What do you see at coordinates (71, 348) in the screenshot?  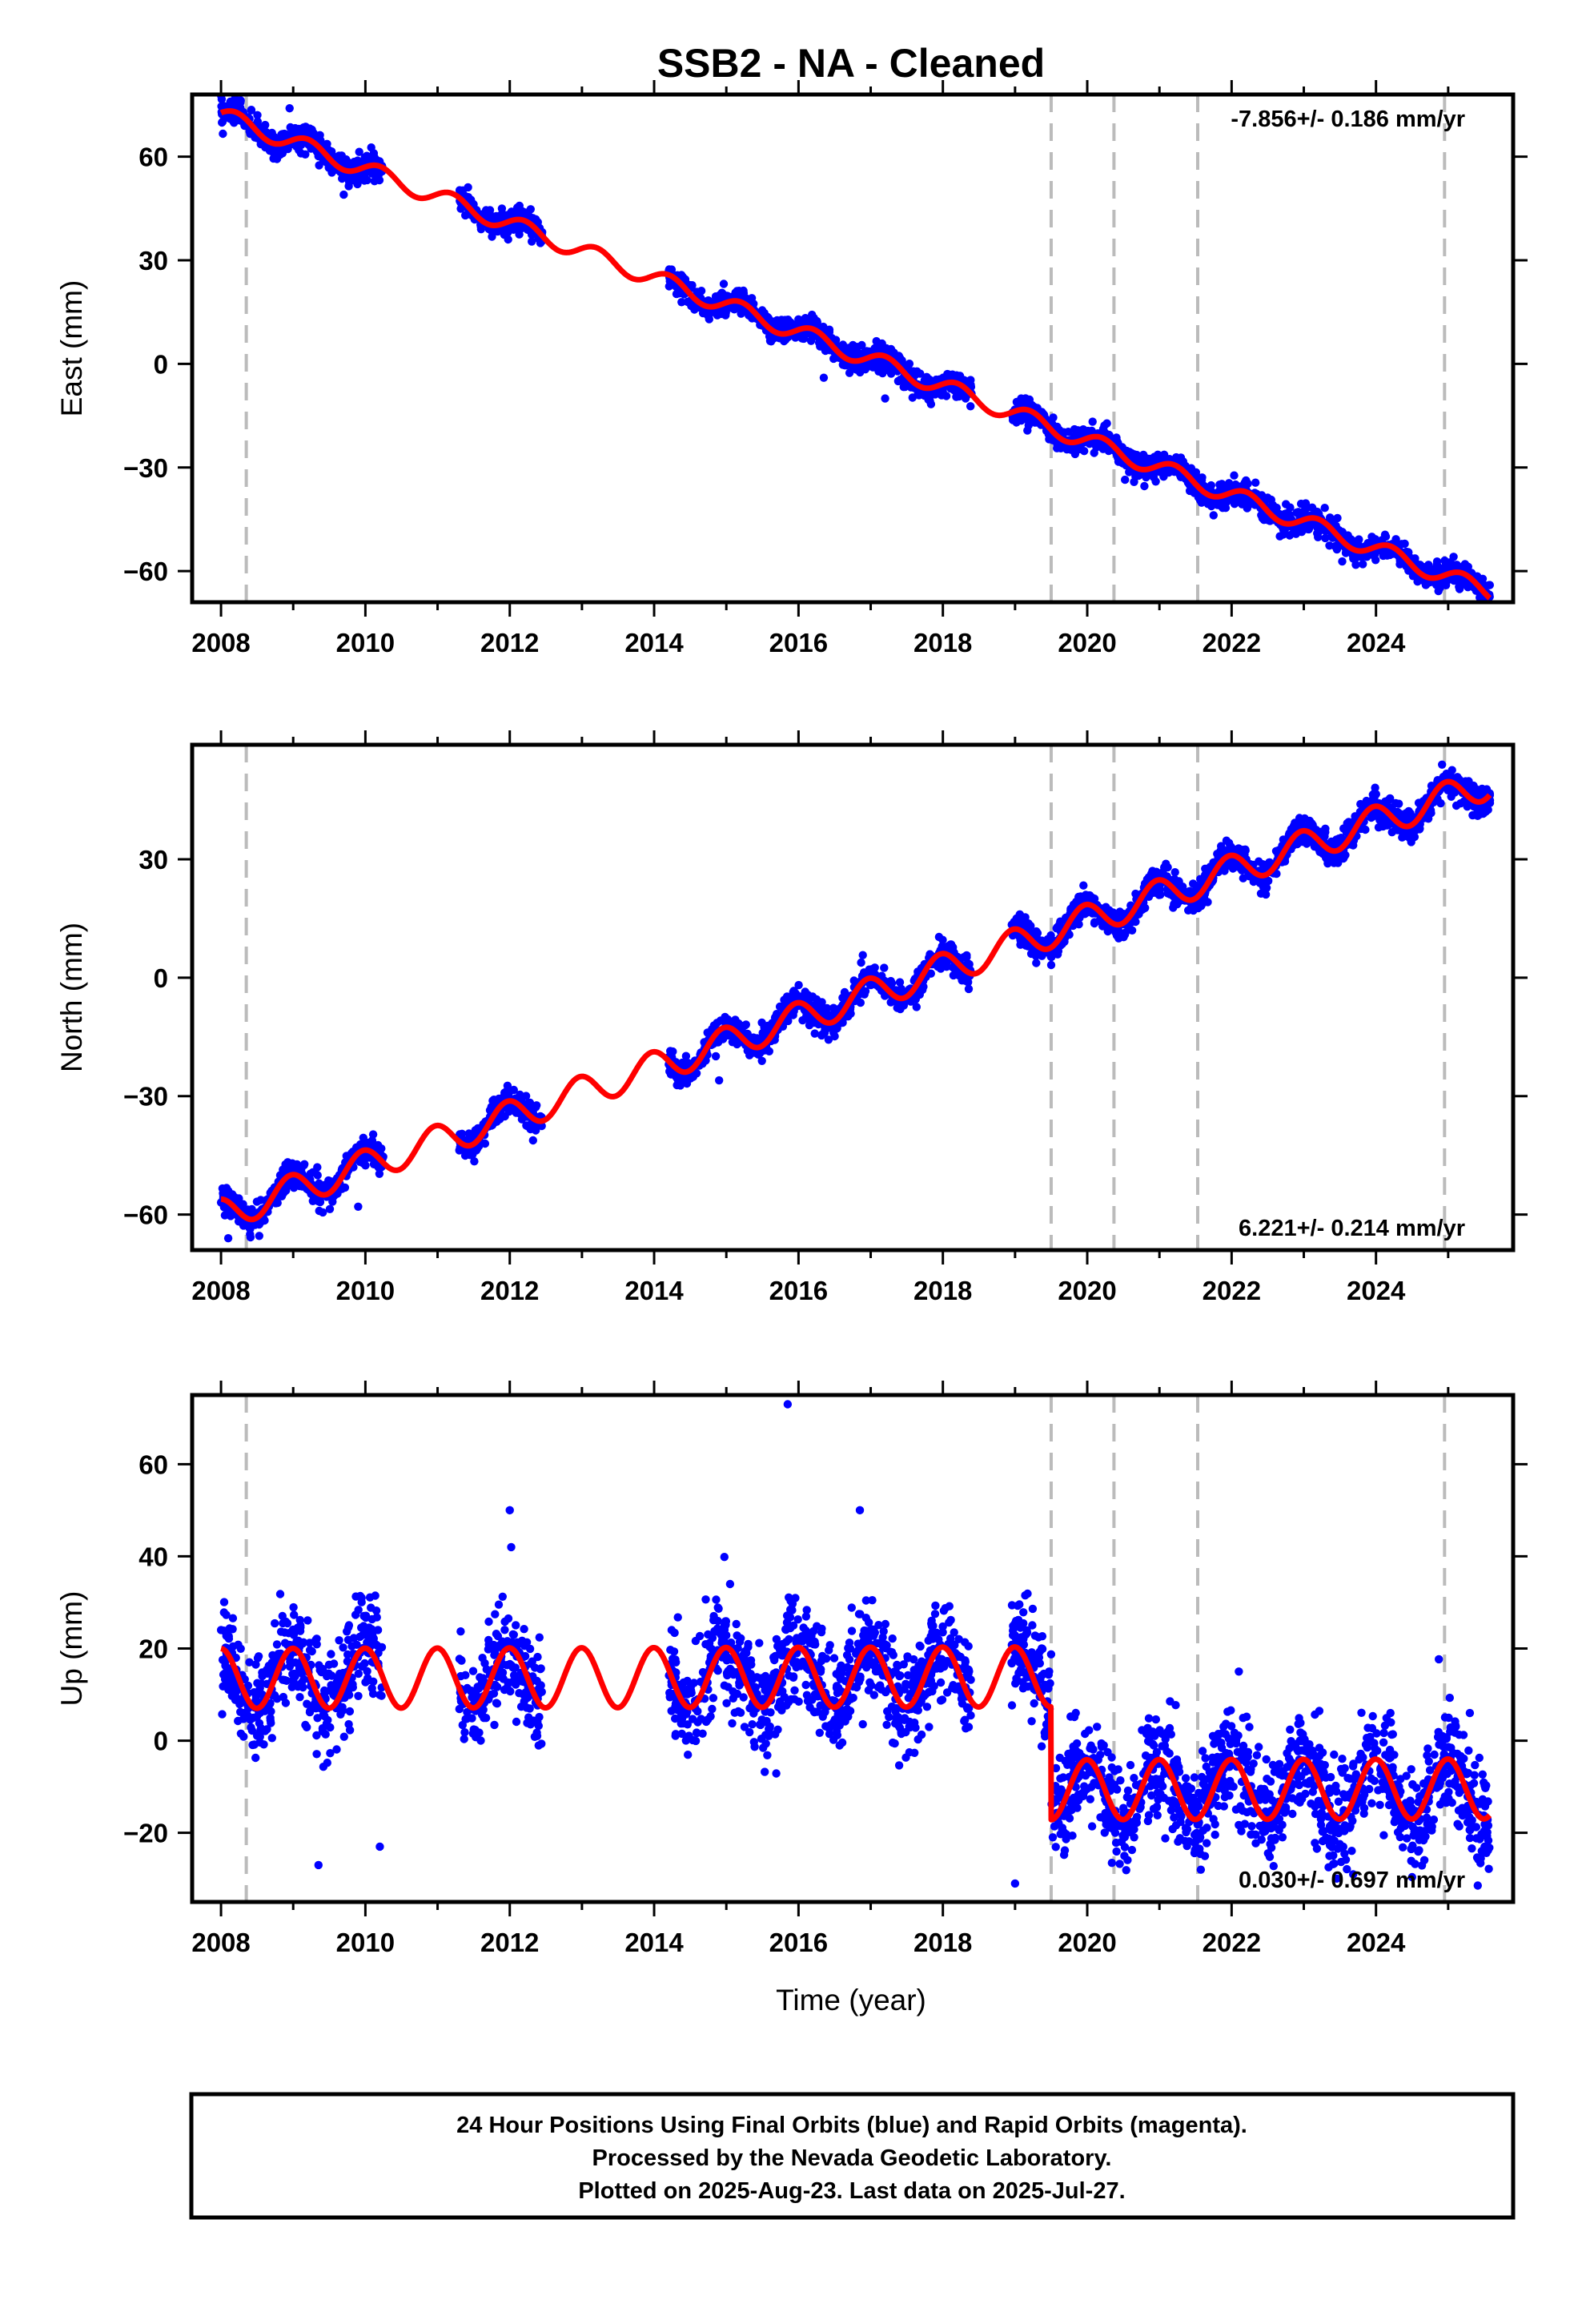 I see `y-axis-label: East (mm)` at bounding box center [71, 348].